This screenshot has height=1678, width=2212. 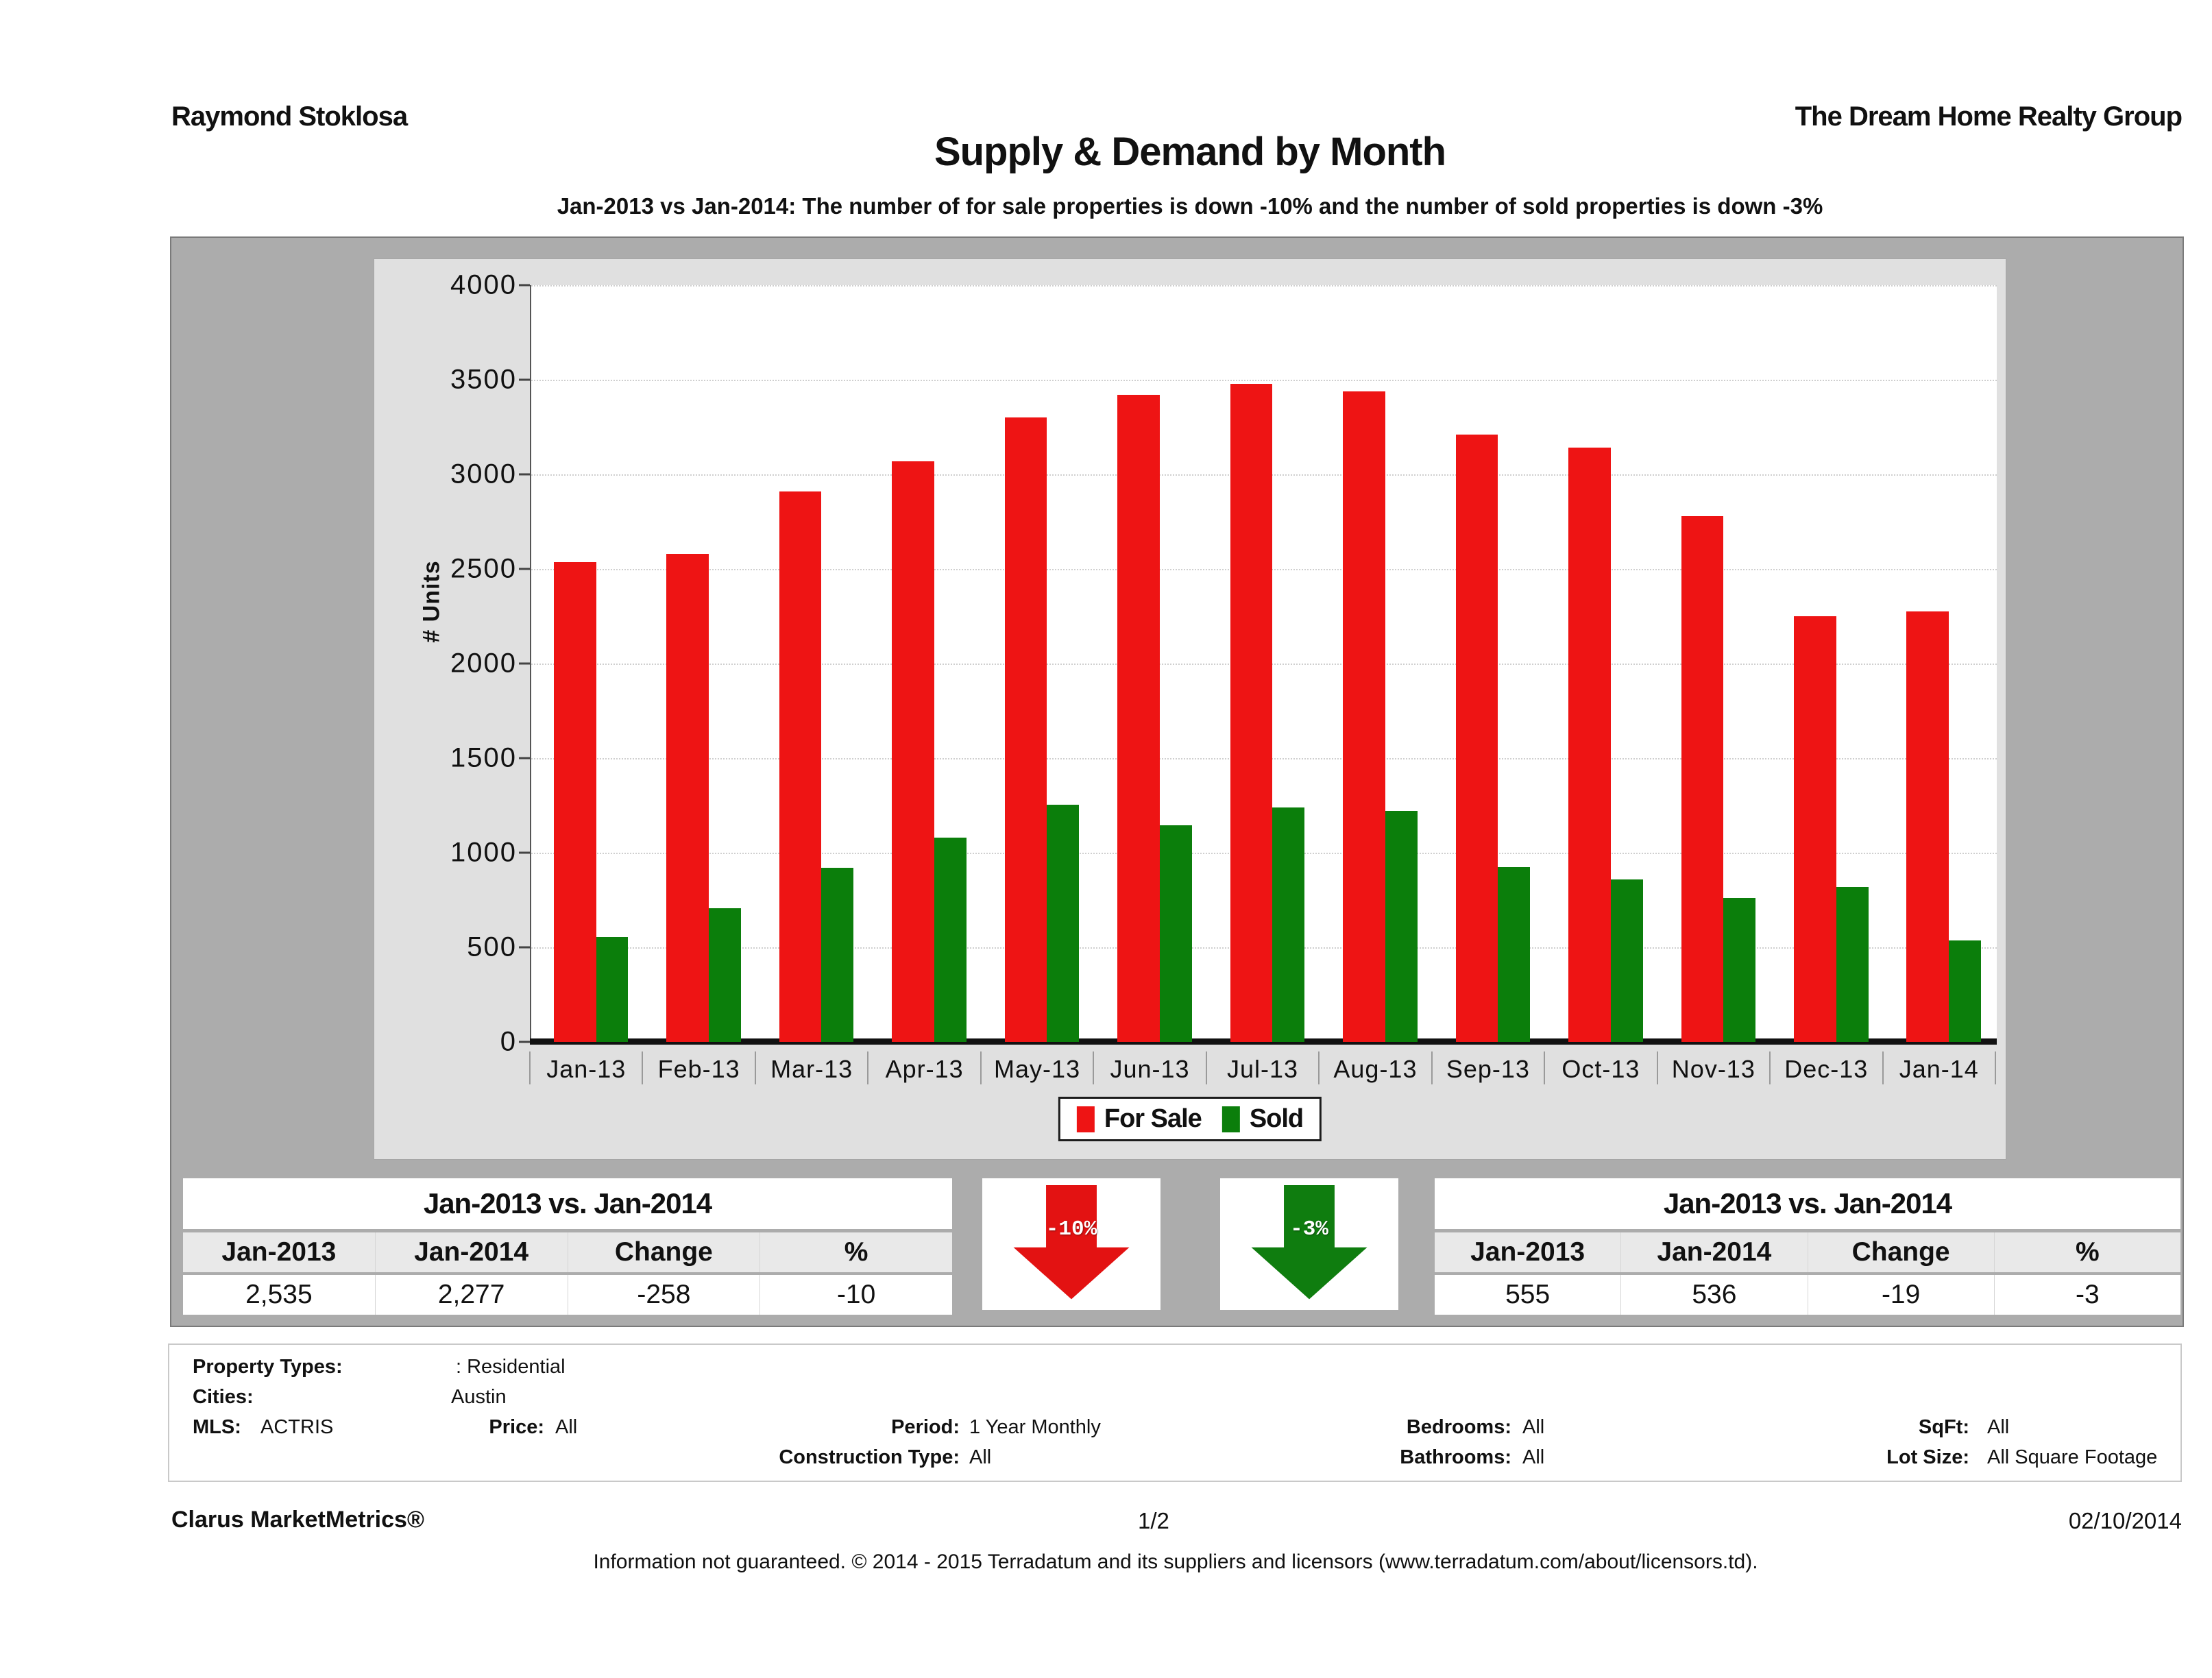 I want to click on y-tick-label: 2500, so click(x=484, y=568).